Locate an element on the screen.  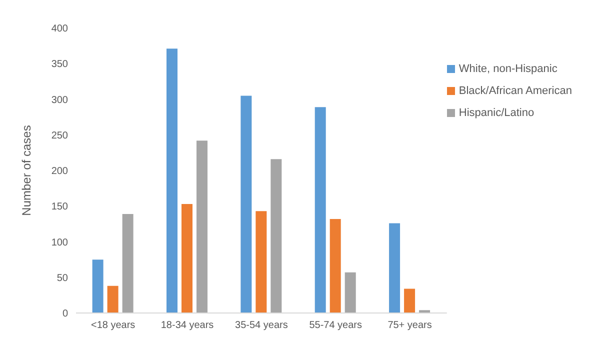
y-tick-label: 350 is located at coordinates (59, 64).